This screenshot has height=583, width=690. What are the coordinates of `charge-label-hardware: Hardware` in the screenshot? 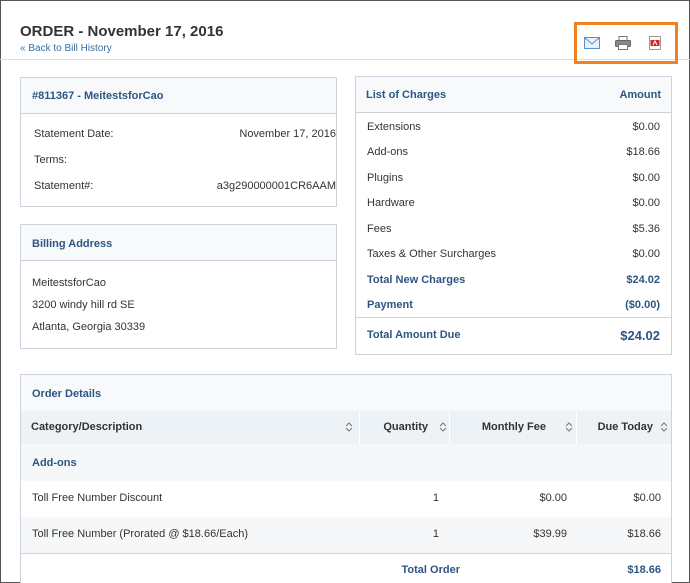 It's located at (391, 203).